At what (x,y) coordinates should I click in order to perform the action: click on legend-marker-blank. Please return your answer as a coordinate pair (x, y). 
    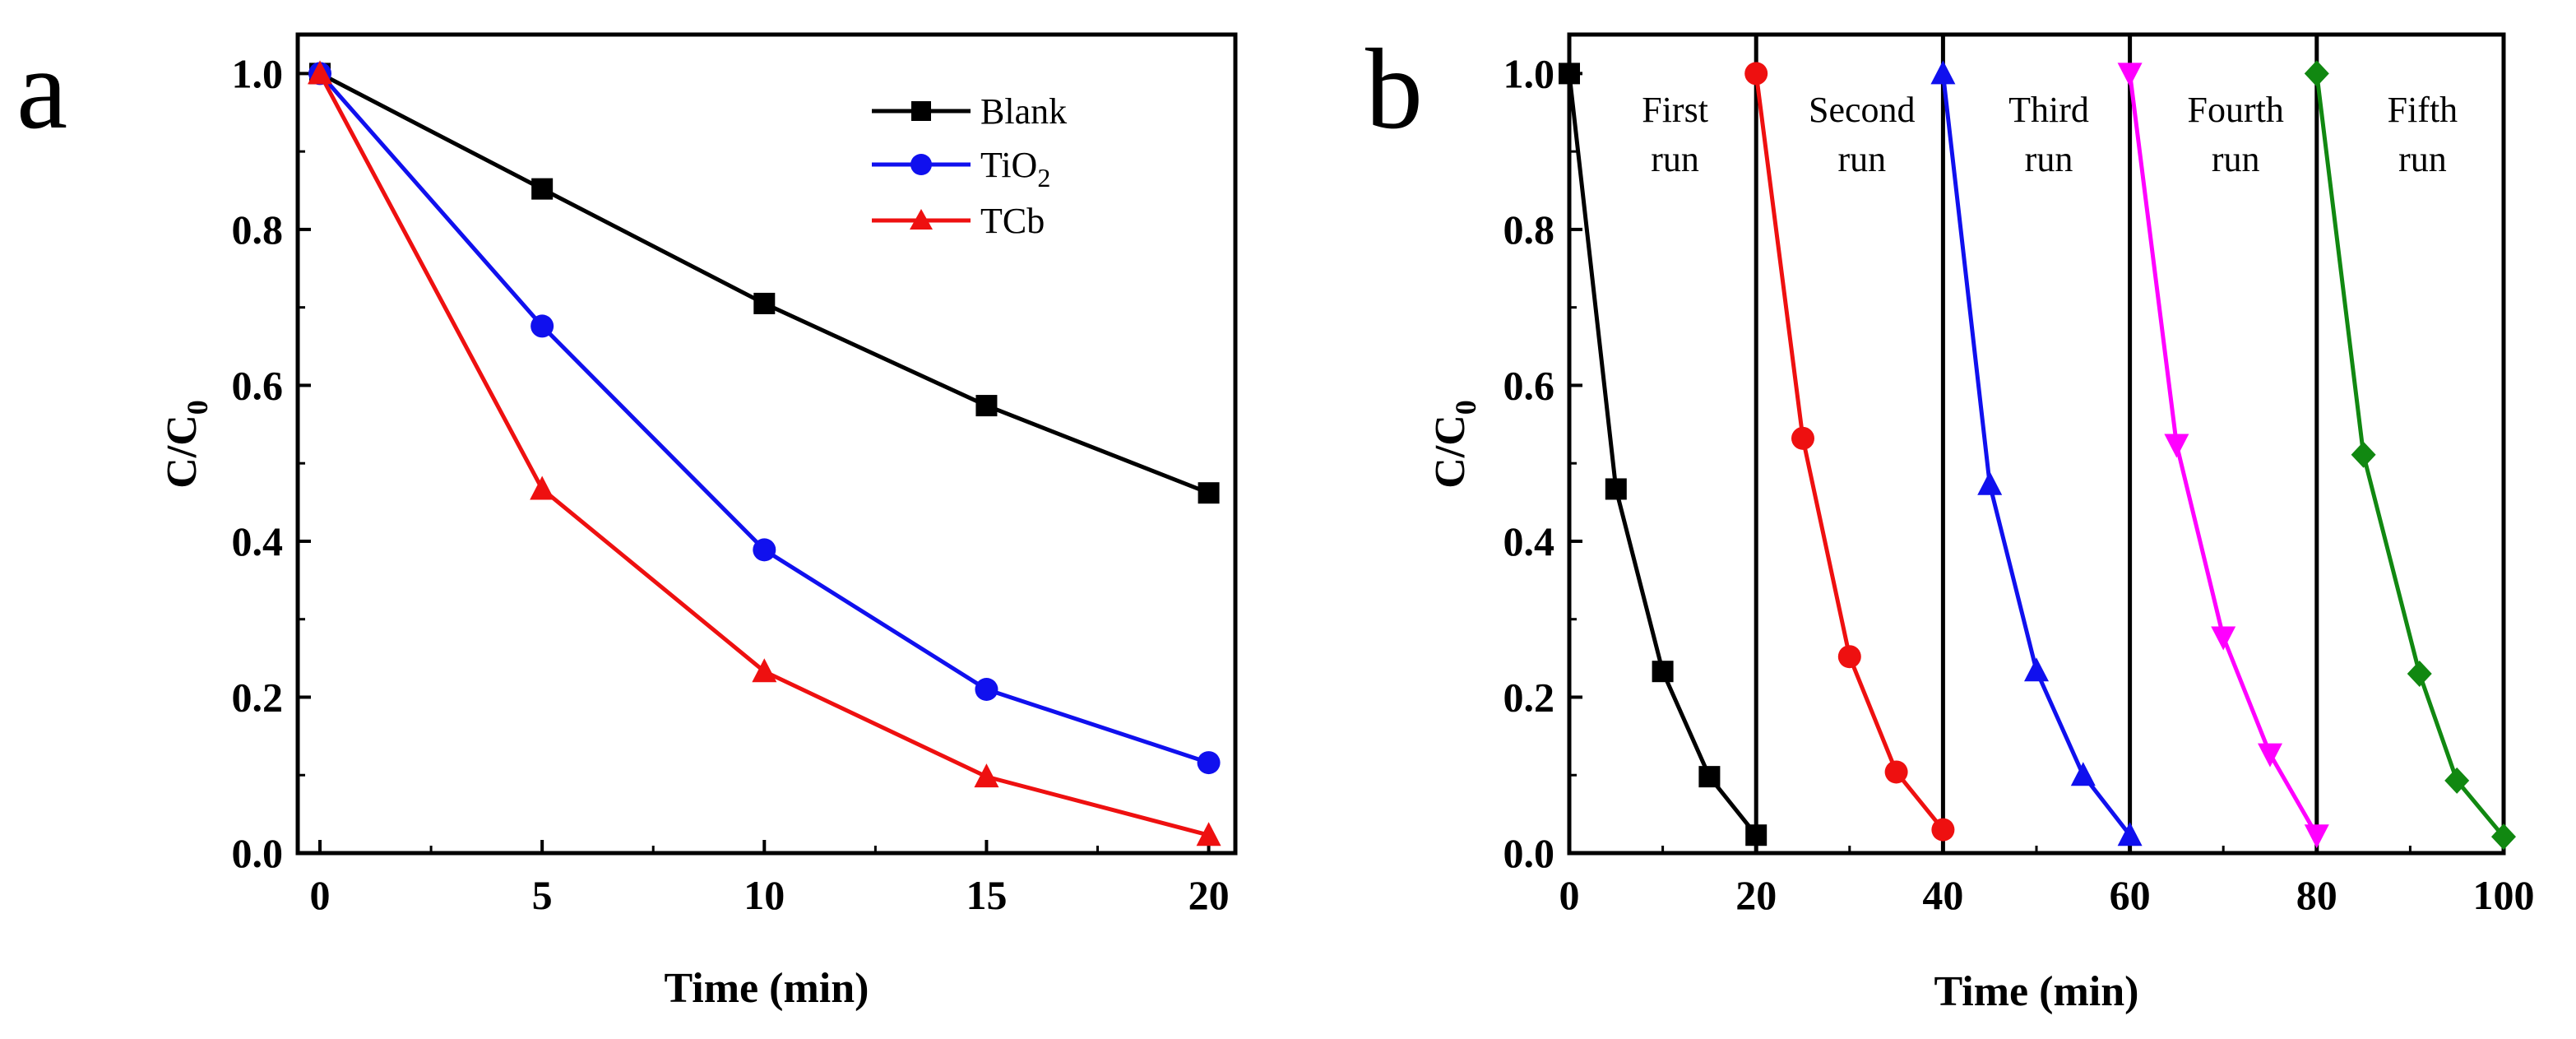
    Looking at the image, I should click on (921, 111).